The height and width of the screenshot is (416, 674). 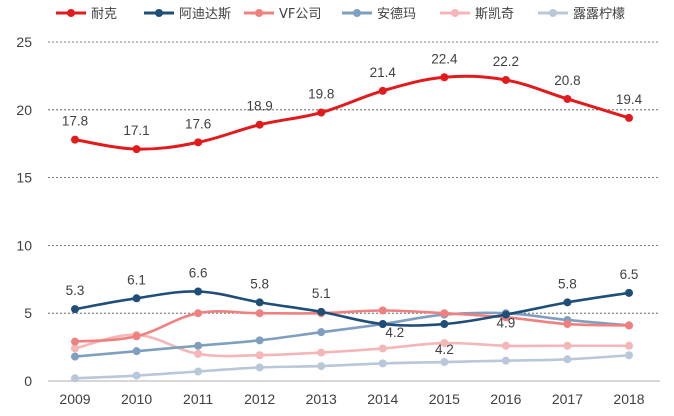 I want to click on y-tick-label: 0, so click(x=28, y=381).